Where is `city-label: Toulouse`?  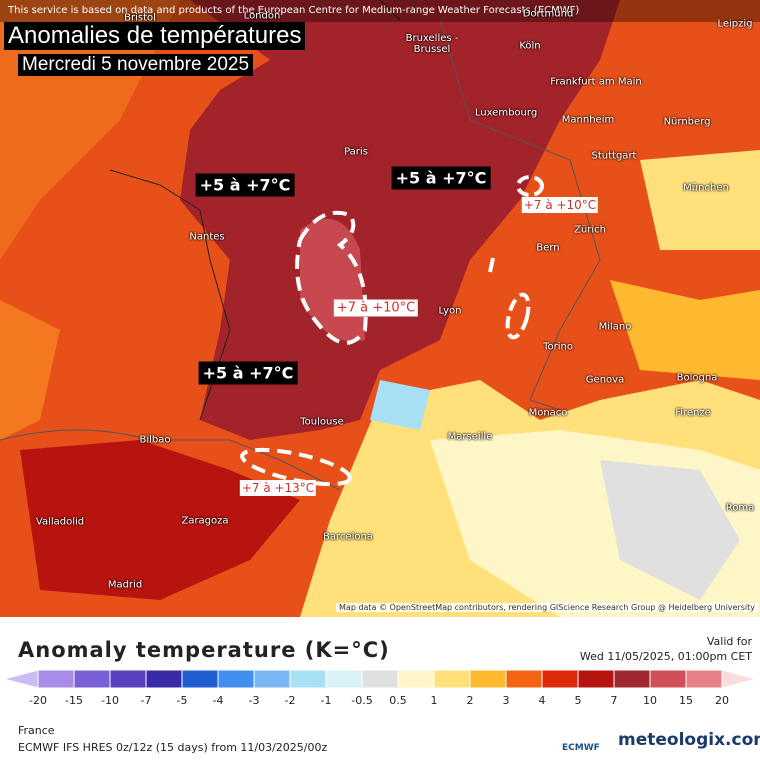
city-label: Toulouse is located at coordinates (322, 422).